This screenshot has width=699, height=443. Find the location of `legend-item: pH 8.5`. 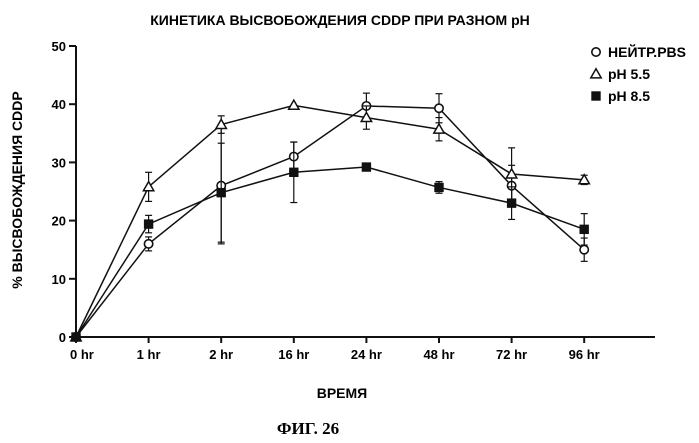

legend-item: pH 8.5 is located at coordinates (620, 96).